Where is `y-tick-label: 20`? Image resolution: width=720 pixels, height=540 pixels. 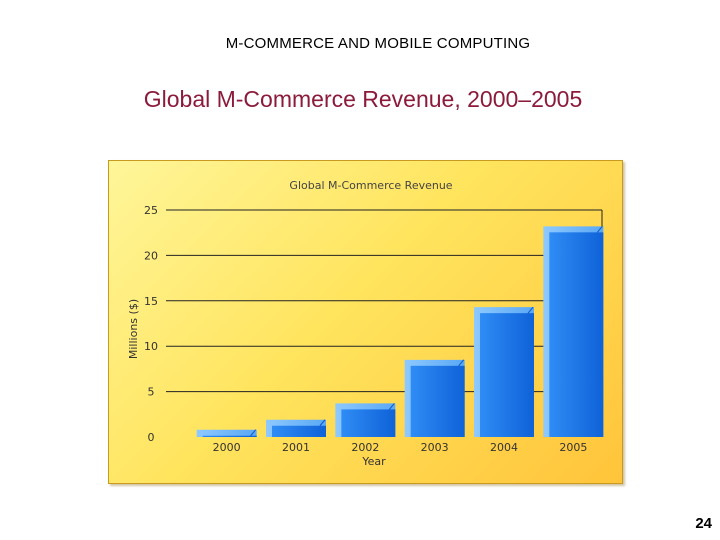 y-tick-label: 20 is located at coordinates (151, 255).